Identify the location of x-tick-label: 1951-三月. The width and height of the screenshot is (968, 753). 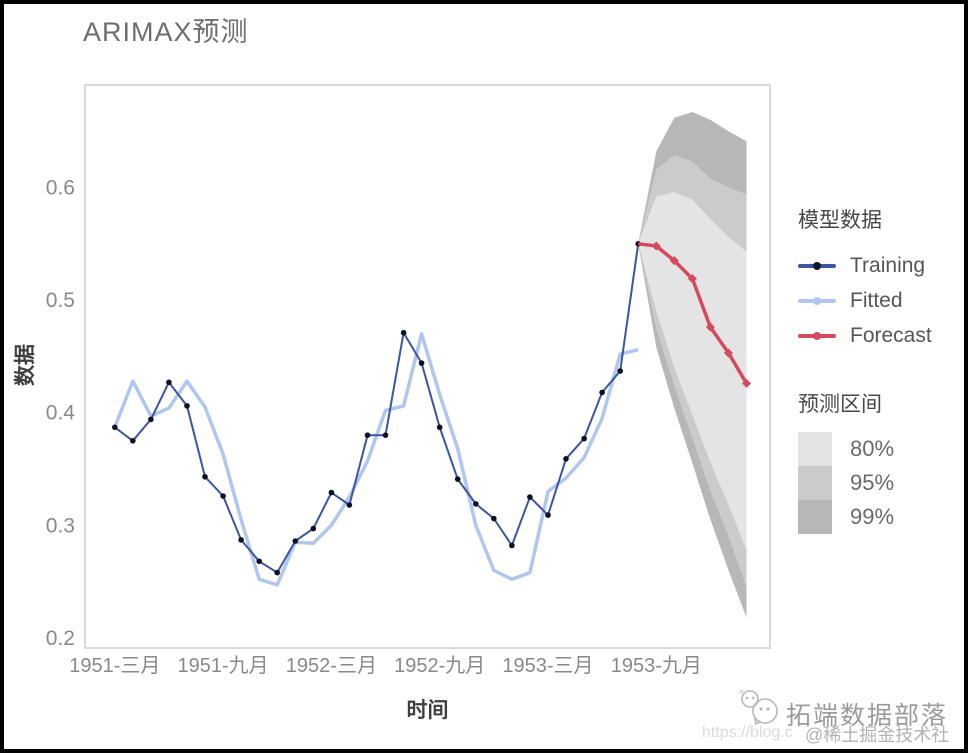
(114, 666).